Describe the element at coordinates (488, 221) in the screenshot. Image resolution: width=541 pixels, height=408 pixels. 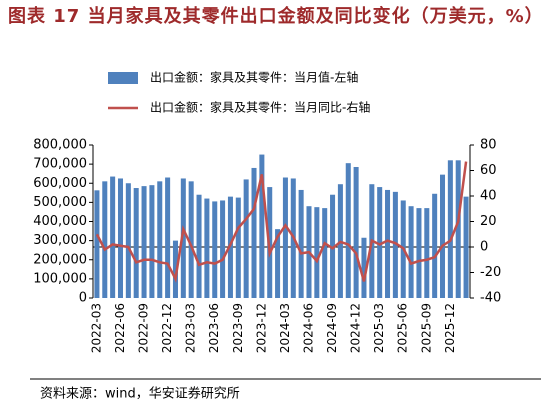
I see `y2-tick-label: 20` at that location.